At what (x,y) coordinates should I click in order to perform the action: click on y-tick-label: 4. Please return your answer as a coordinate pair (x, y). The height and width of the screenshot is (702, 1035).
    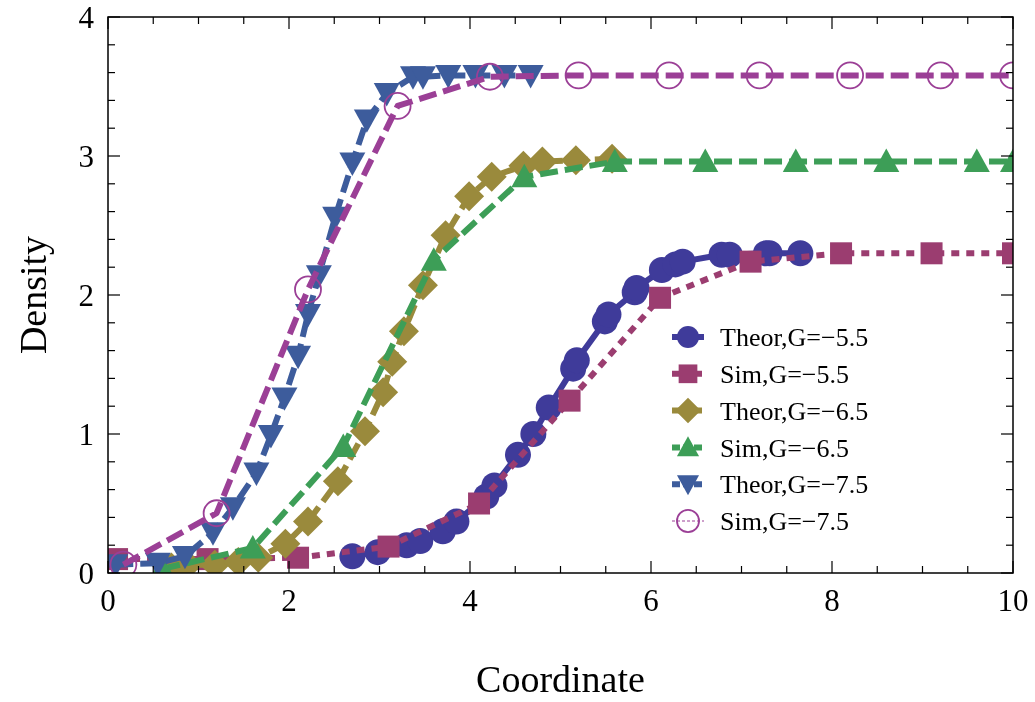
    Looking at the image, I should click on (86, 17).